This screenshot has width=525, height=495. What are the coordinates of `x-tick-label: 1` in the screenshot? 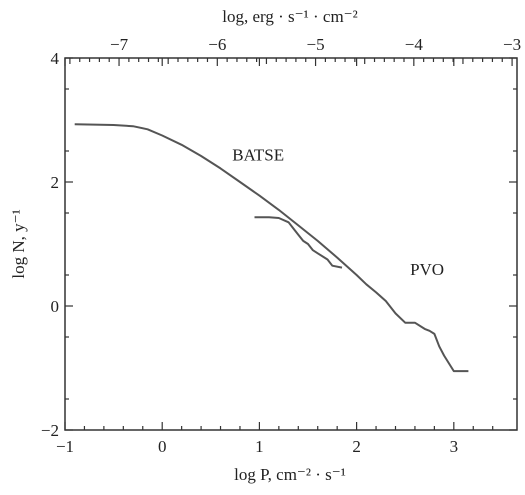 It's located at (259, 446).